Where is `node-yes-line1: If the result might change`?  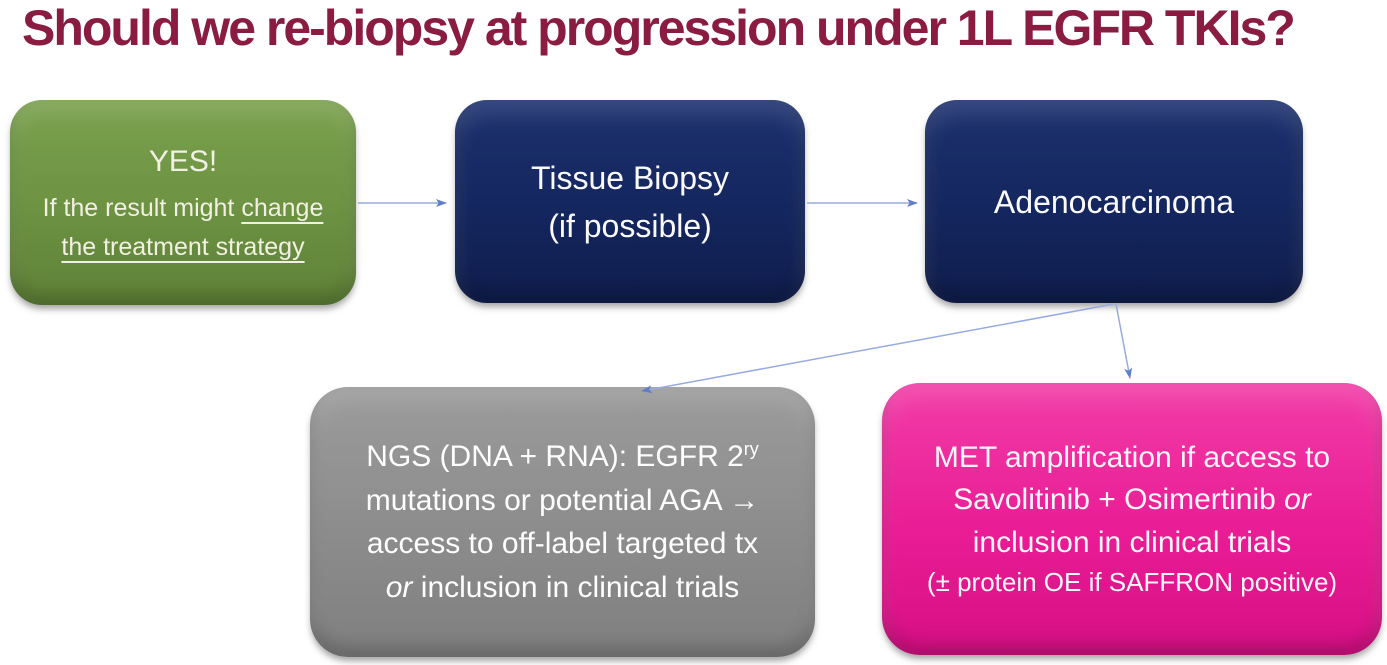
node-yes-line1: If the result might change is located at coordinates (183, 208).